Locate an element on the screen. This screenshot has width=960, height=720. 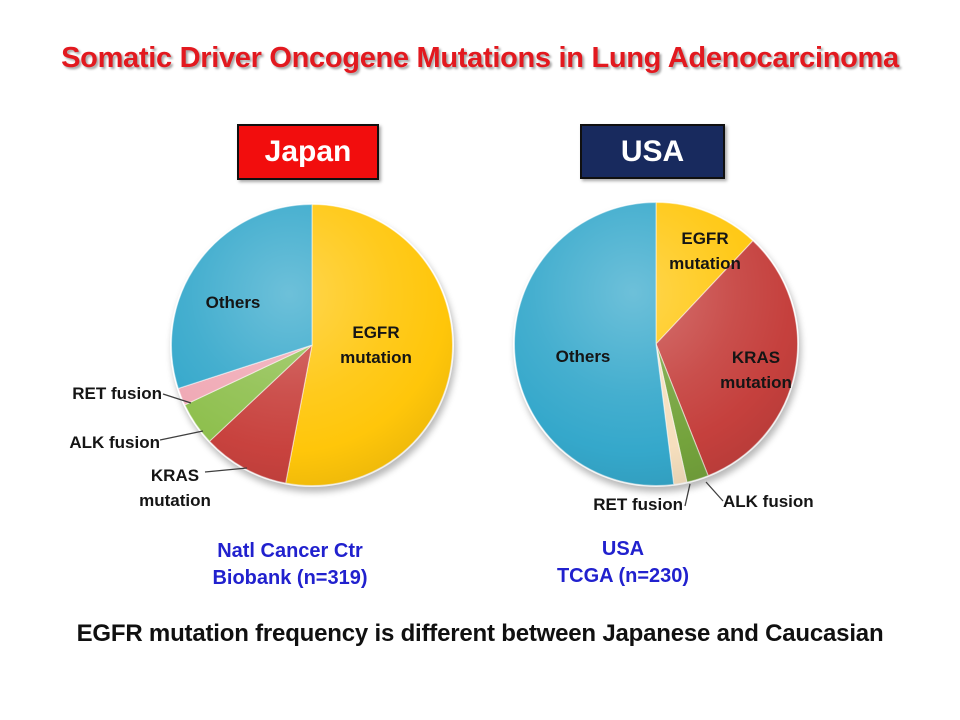
usa-ret-leader-line is located at coordinates (687, 495).